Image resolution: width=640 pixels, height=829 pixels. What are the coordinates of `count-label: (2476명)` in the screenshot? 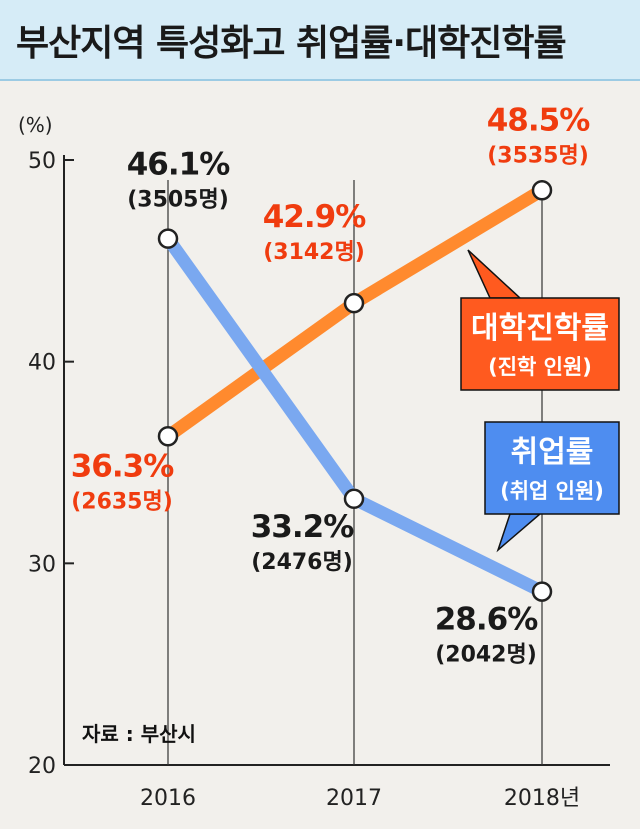 It's located at (302, 562).